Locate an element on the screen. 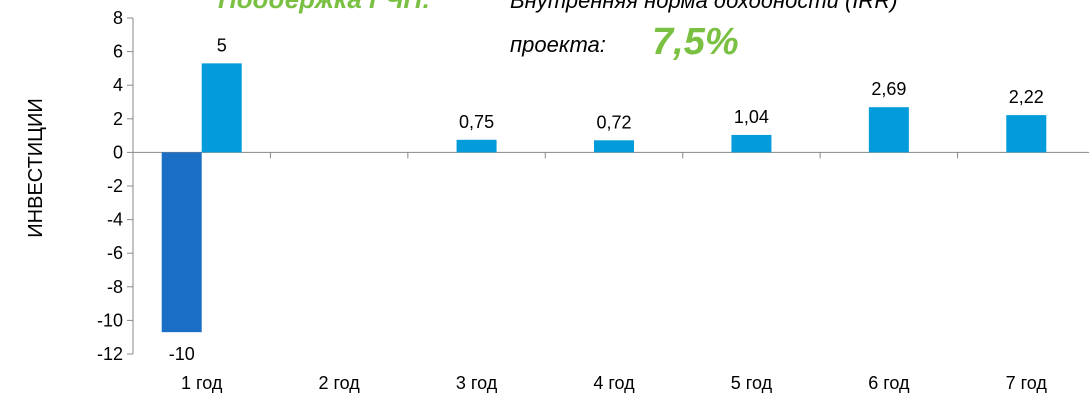 This screenshot has width=1089, height=394. y-ticks: 8 6 4 2 0 -2 -4 -6 -8 -10 -12 is located at coordinates (115, 186).